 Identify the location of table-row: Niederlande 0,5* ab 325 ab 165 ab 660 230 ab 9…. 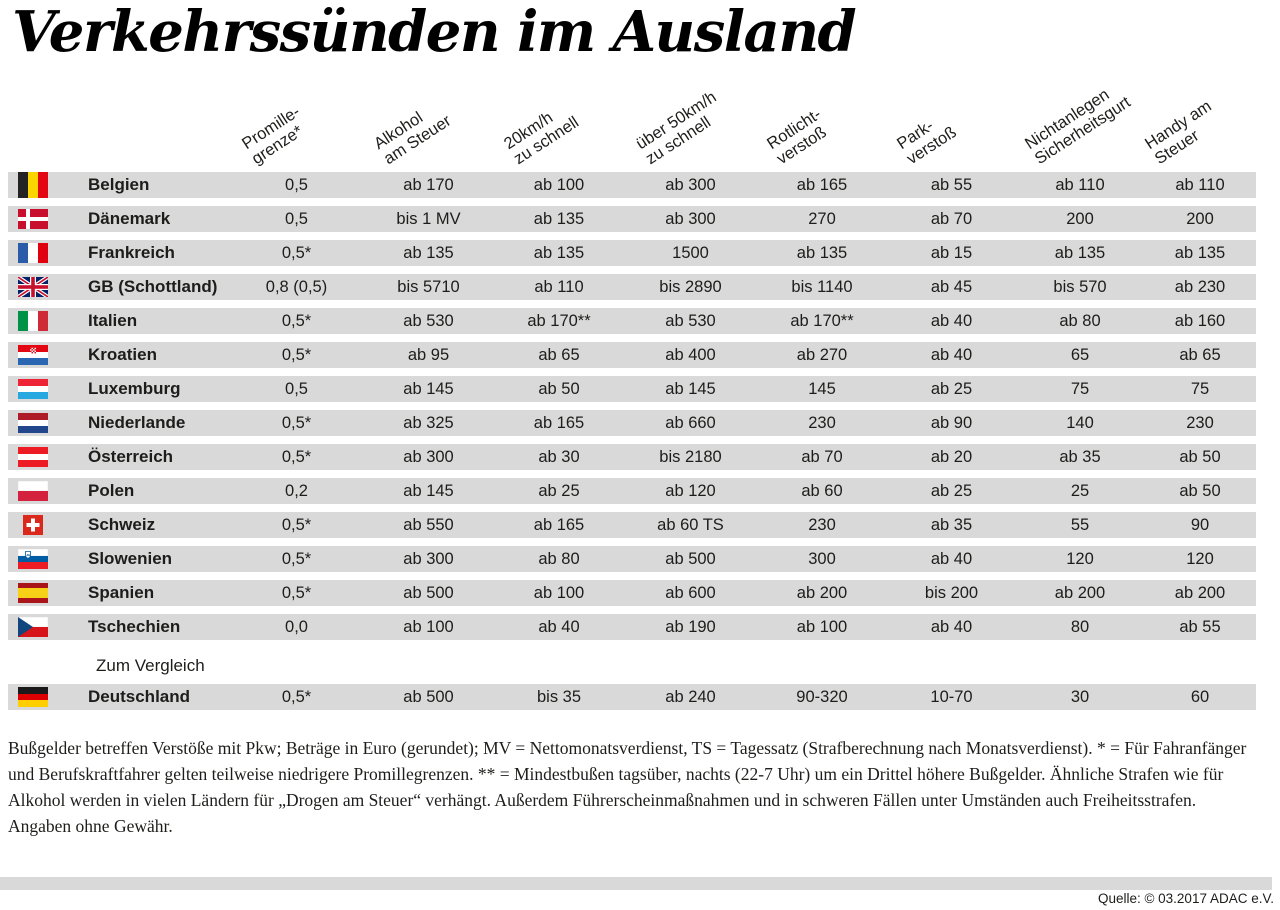
(632, 423).